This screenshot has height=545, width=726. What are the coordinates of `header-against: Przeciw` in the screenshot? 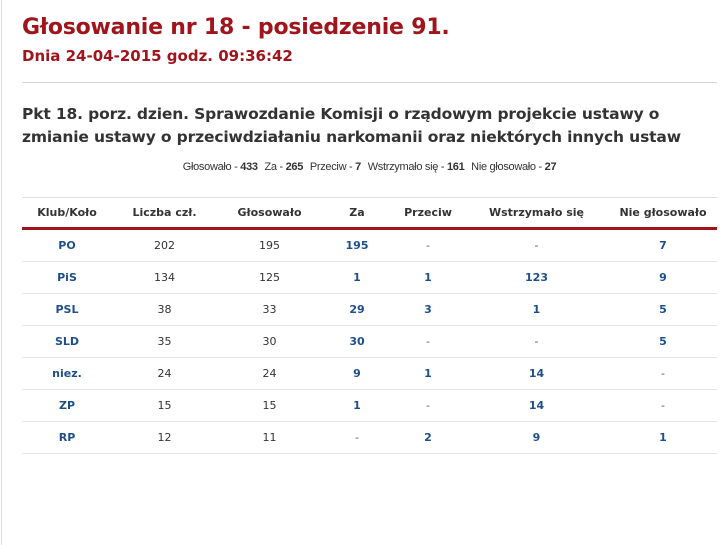 It's located at (428, 214).